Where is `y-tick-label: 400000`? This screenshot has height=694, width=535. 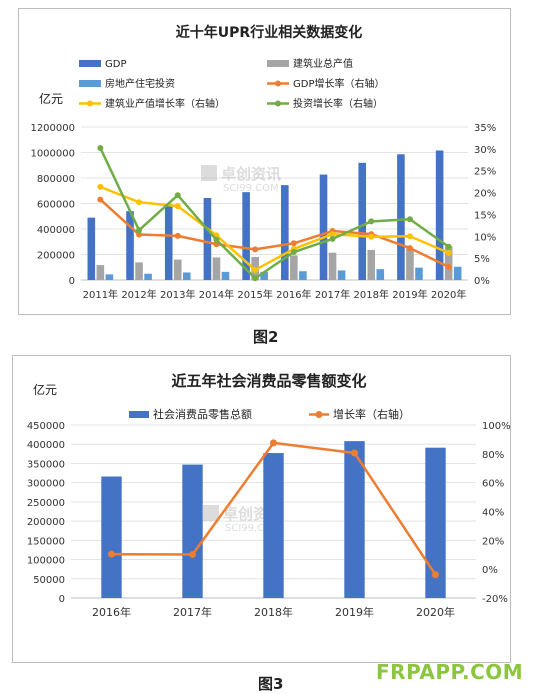
y-tick-label: 400000 is located at coordinates (46, 445).